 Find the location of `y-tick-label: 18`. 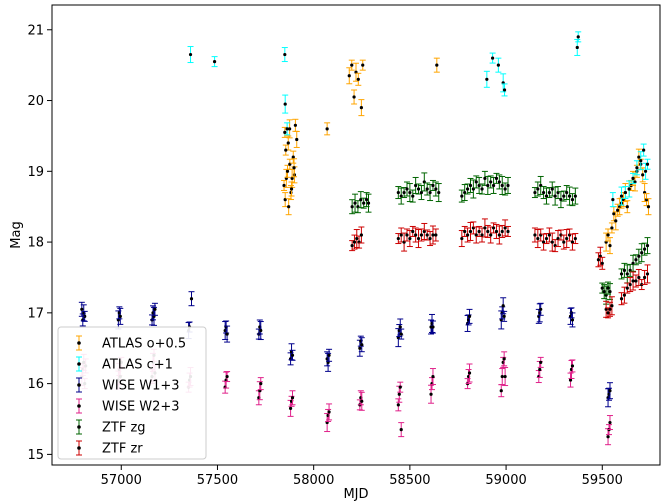

y-tick-label: 18 is located at coordinates (35, 243).